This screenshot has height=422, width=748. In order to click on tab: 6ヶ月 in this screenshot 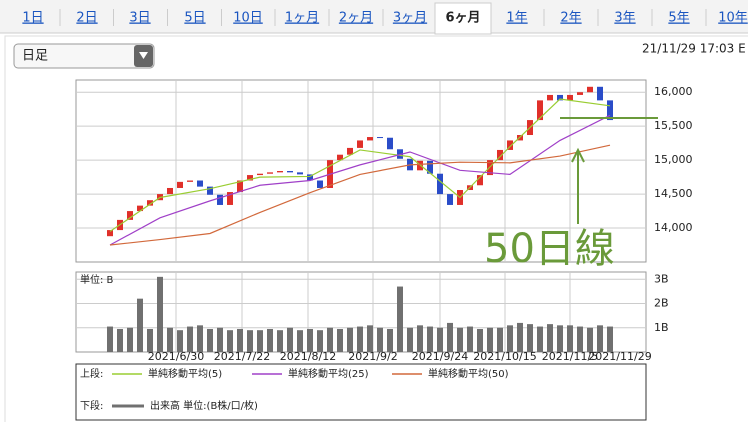, I will do `click(462, 18)`.